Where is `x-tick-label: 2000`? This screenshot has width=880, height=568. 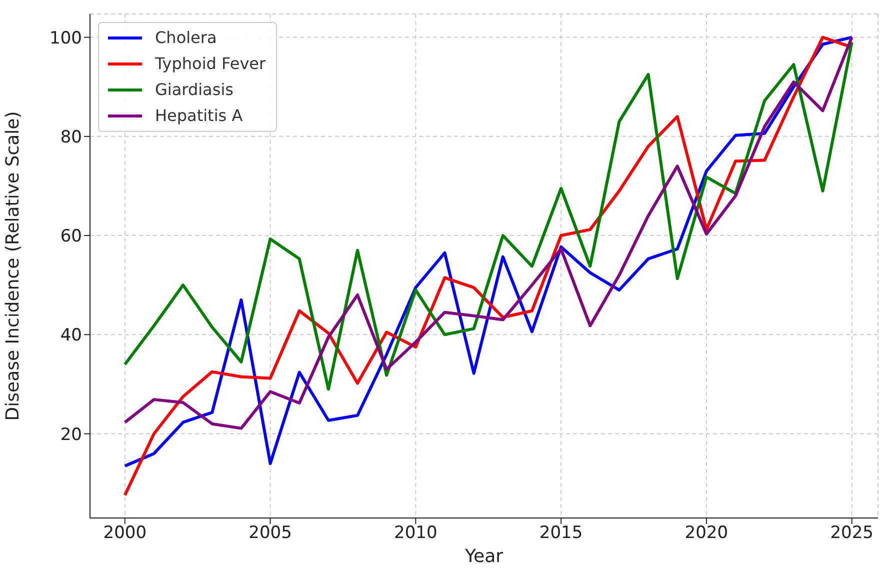
x-tick-label: 2000 is located at coordinates (125, 533).